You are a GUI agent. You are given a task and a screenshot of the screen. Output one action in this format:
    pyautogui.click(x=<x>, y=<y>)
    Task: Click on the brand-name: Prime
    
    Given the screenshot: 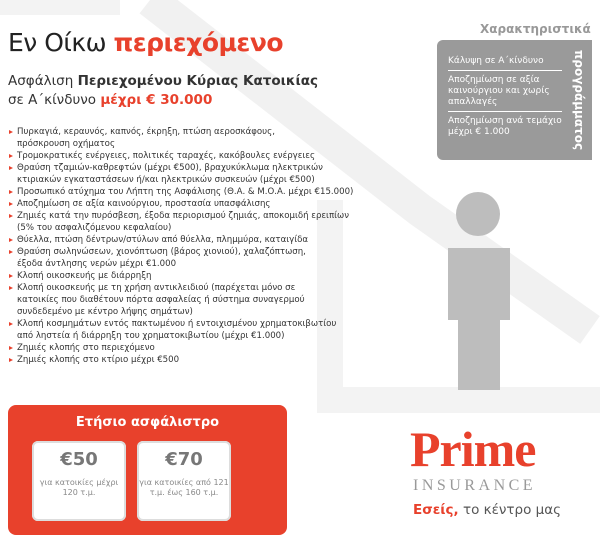 What is the action you would take?
    pyautogui.click(x=473, y=449)
    